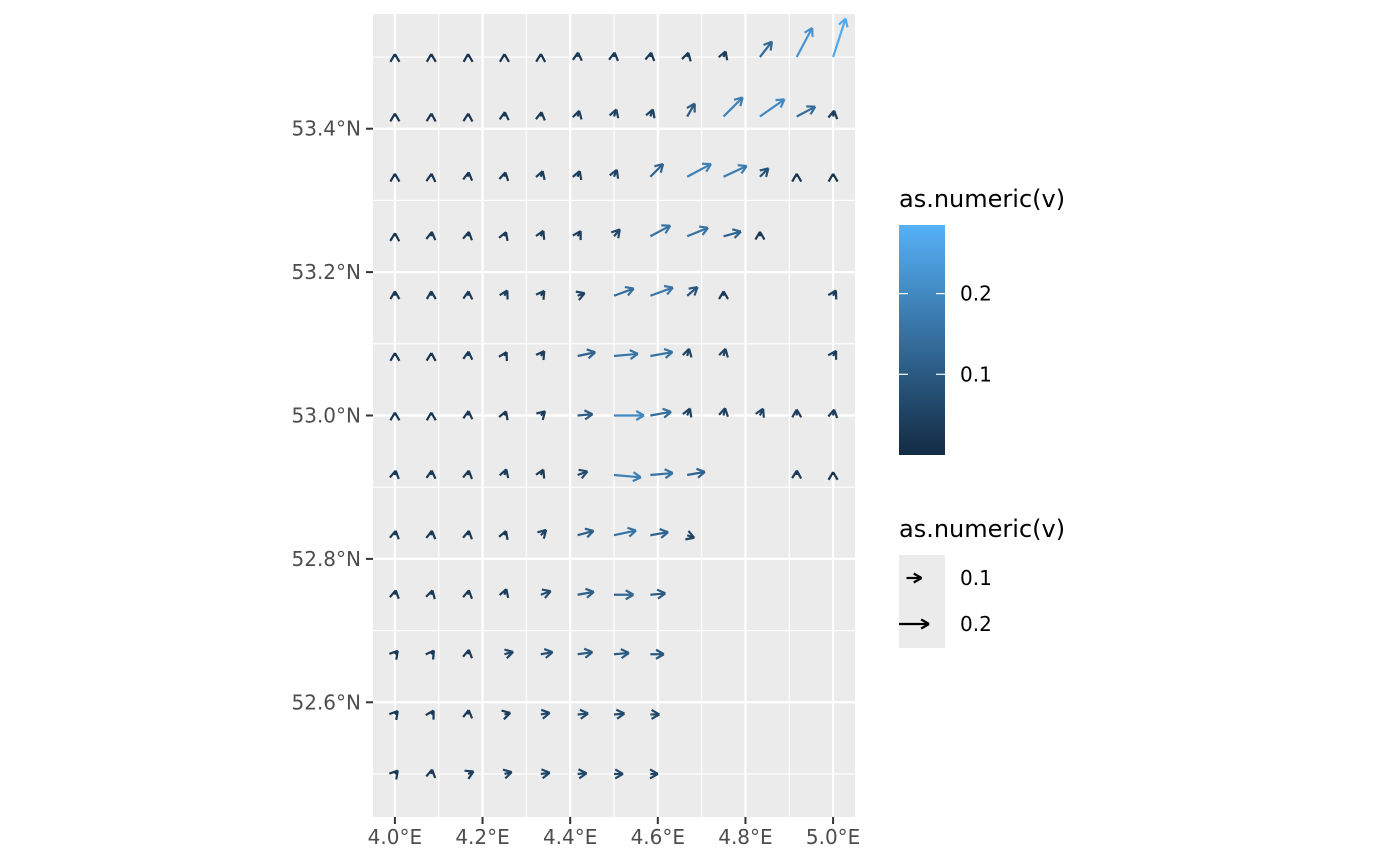 The width and height of the screenshot is (1400, 866). What do you see at coordinates (327, 559) in the screenshot?
I see `y-tick-label: 52.8°N` at bounding box center [327, 559].